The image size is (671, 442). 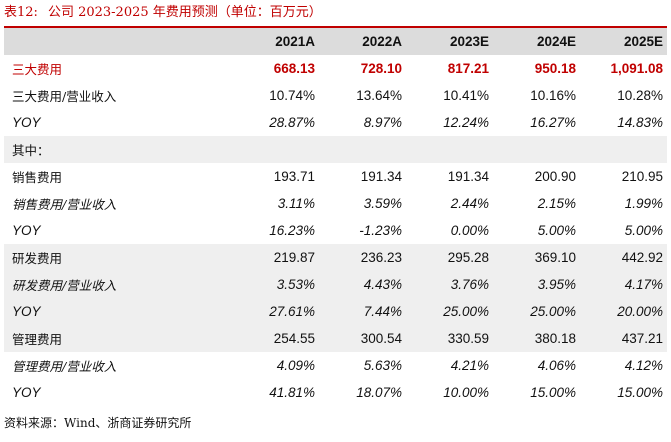 What do you see at coordinates (556, 203) in the screenshot?
I see `value-cell: 2.15%` at bounding box center [556, 203].